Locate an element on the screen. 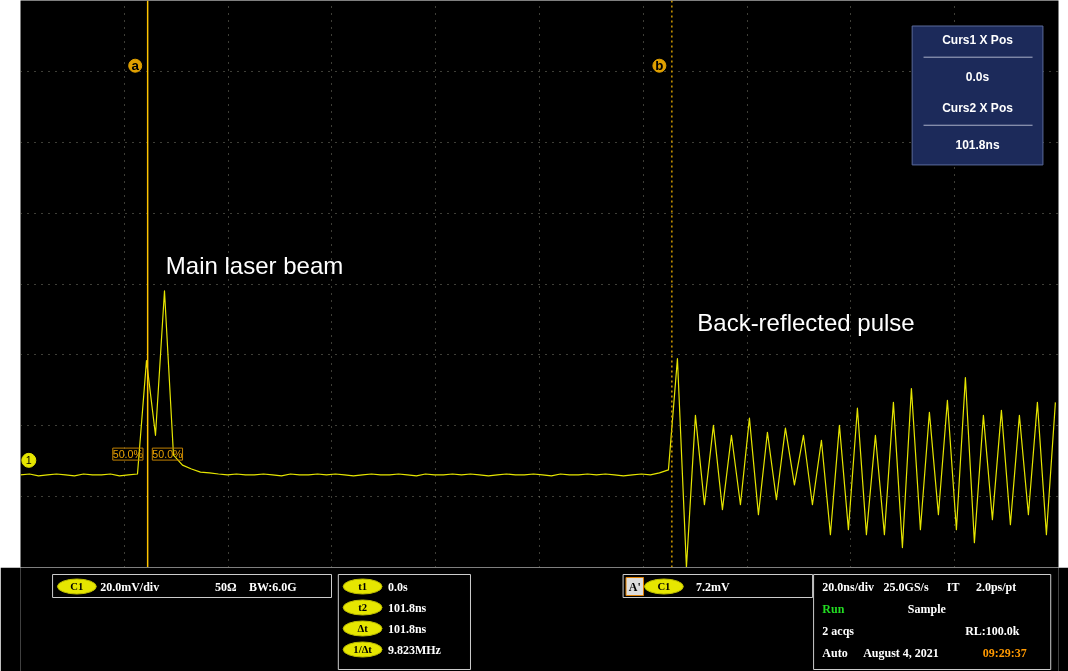 This screenshot has width=1068, height=671. text: b is located at coordinates (659, 66).